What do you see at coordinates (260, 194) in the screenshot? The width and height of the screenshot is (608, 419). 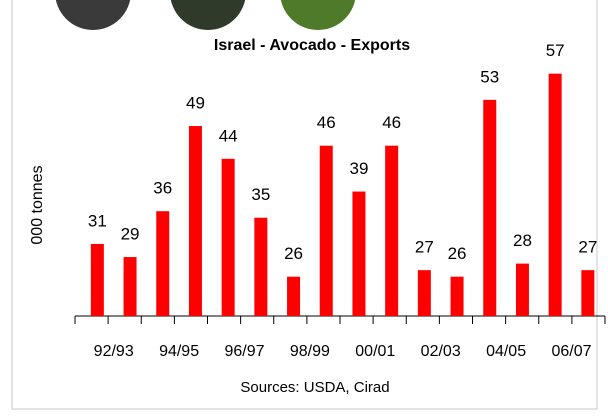 I see `value-label: 35` at bounding box center [260, 194].